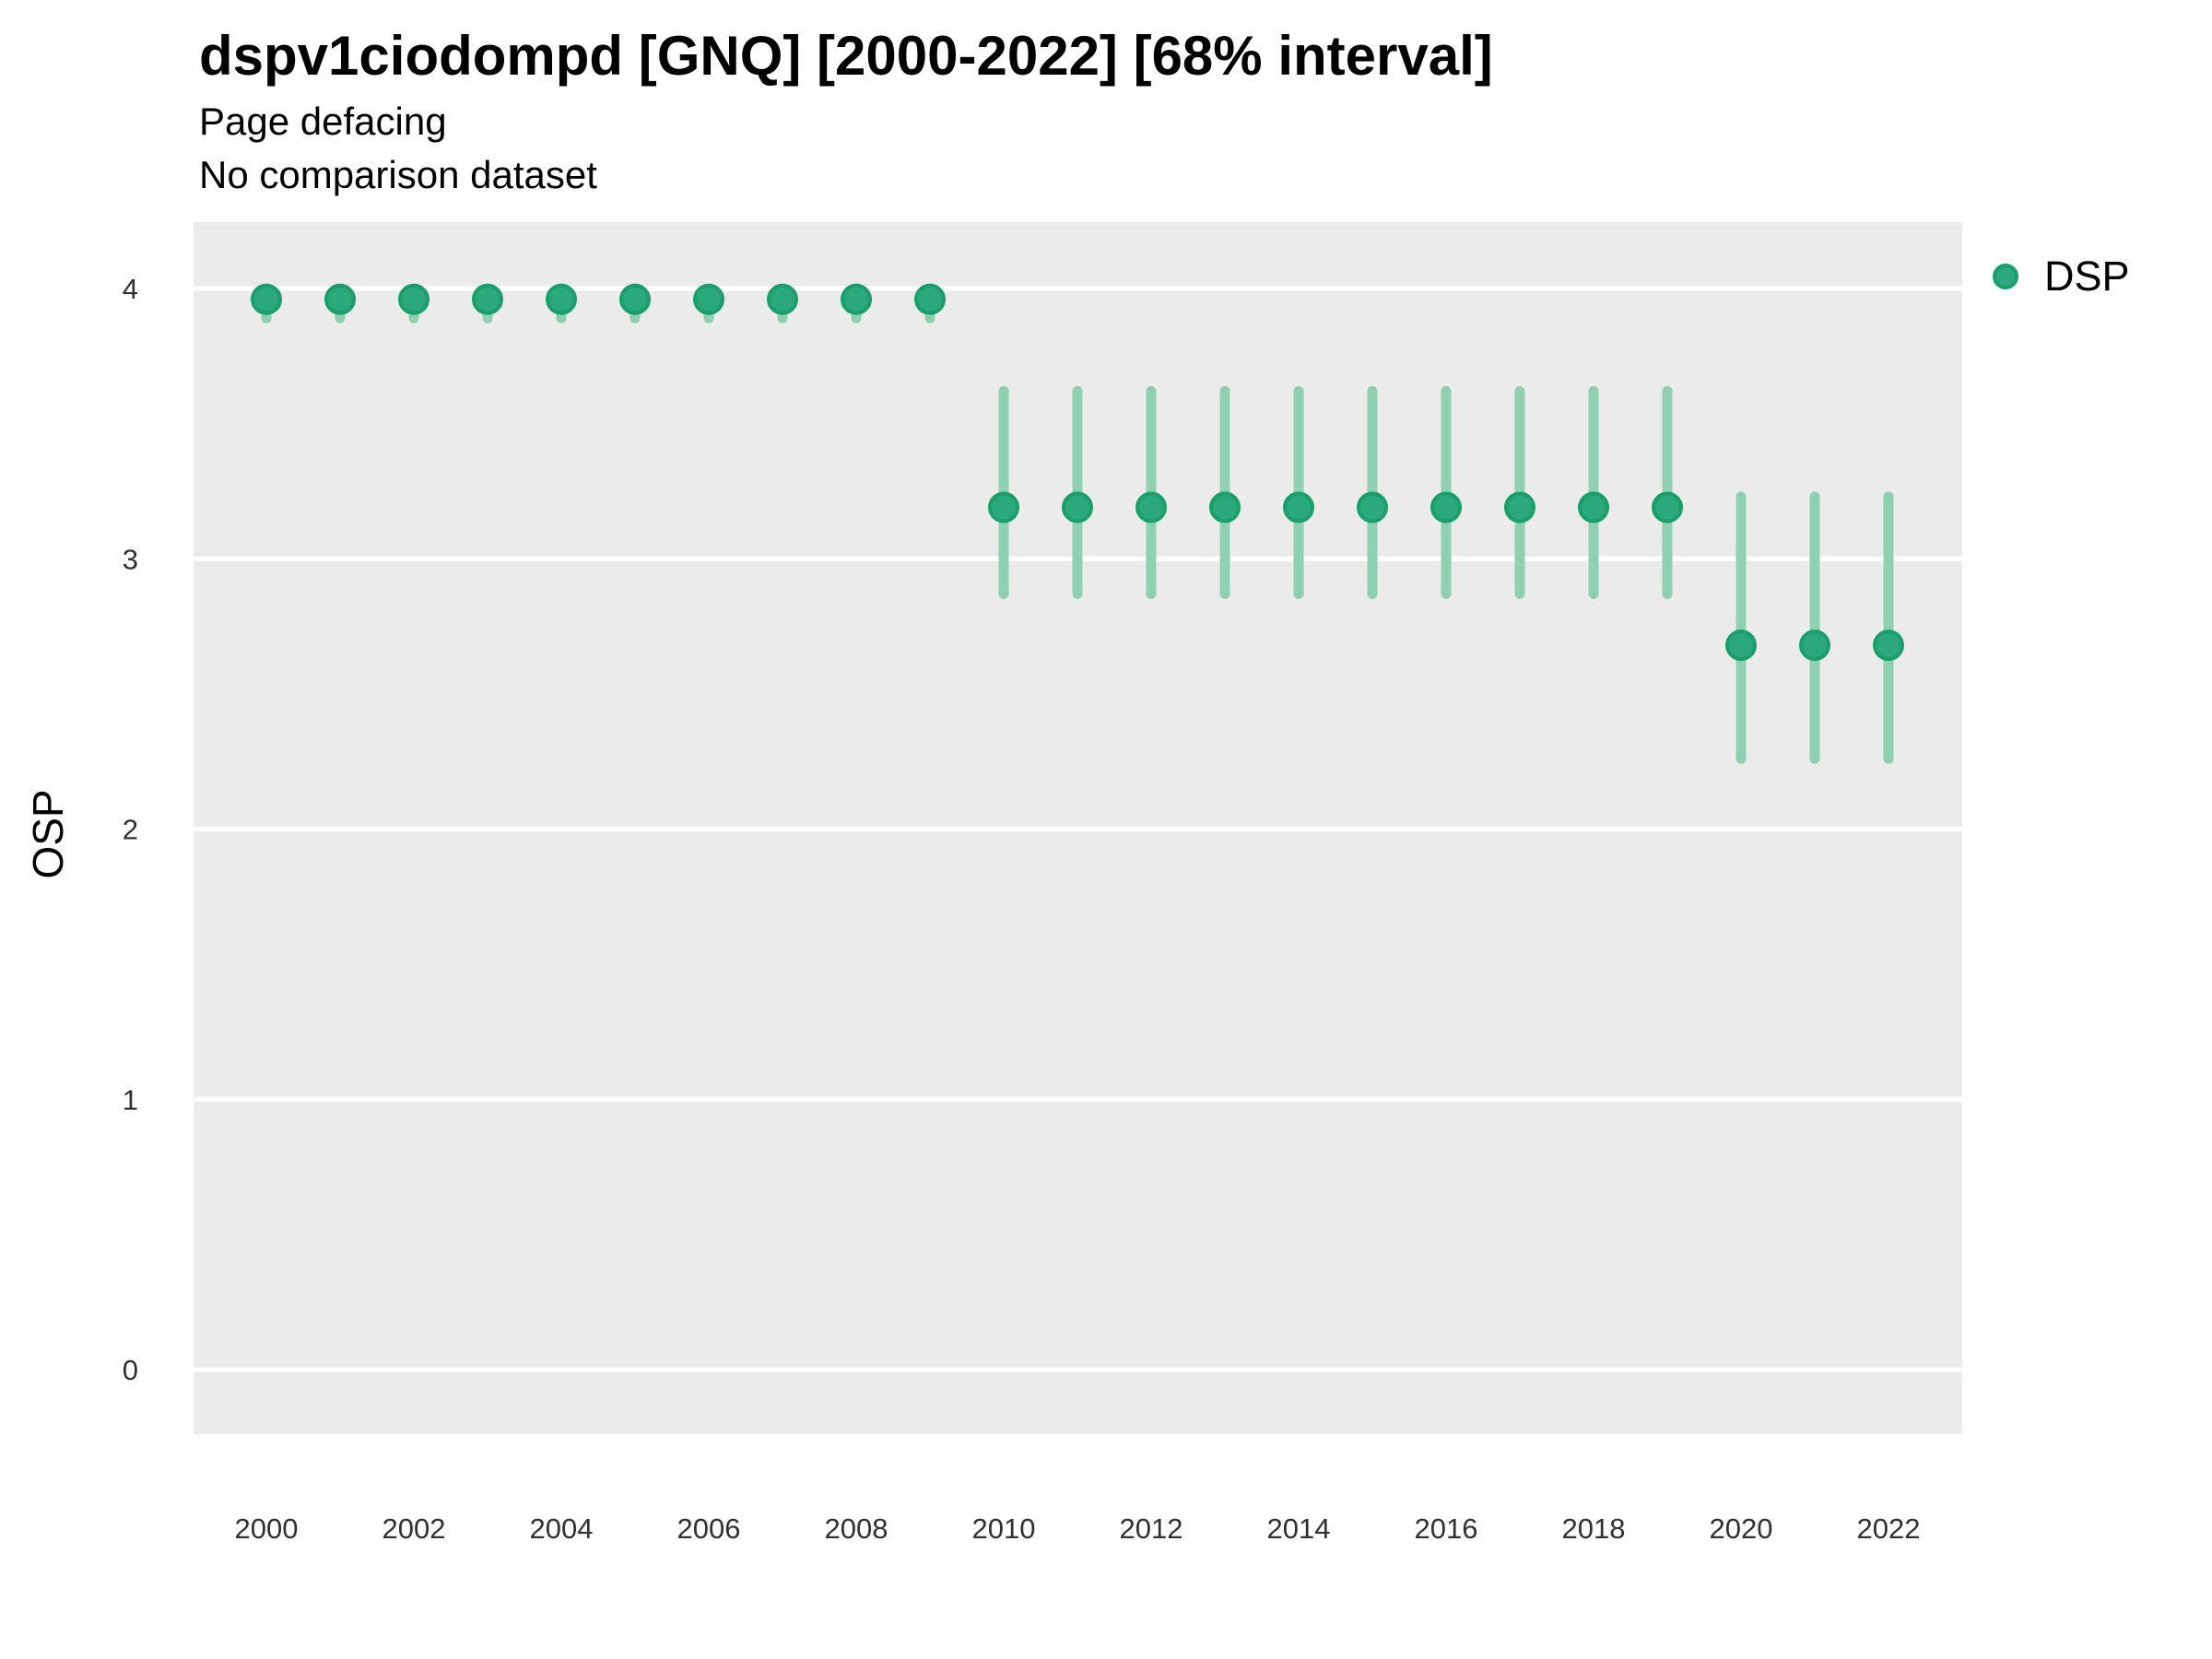  Describe the element at coordinates (856, 299) in the screenshot. I see `data-point-2008` at that location.